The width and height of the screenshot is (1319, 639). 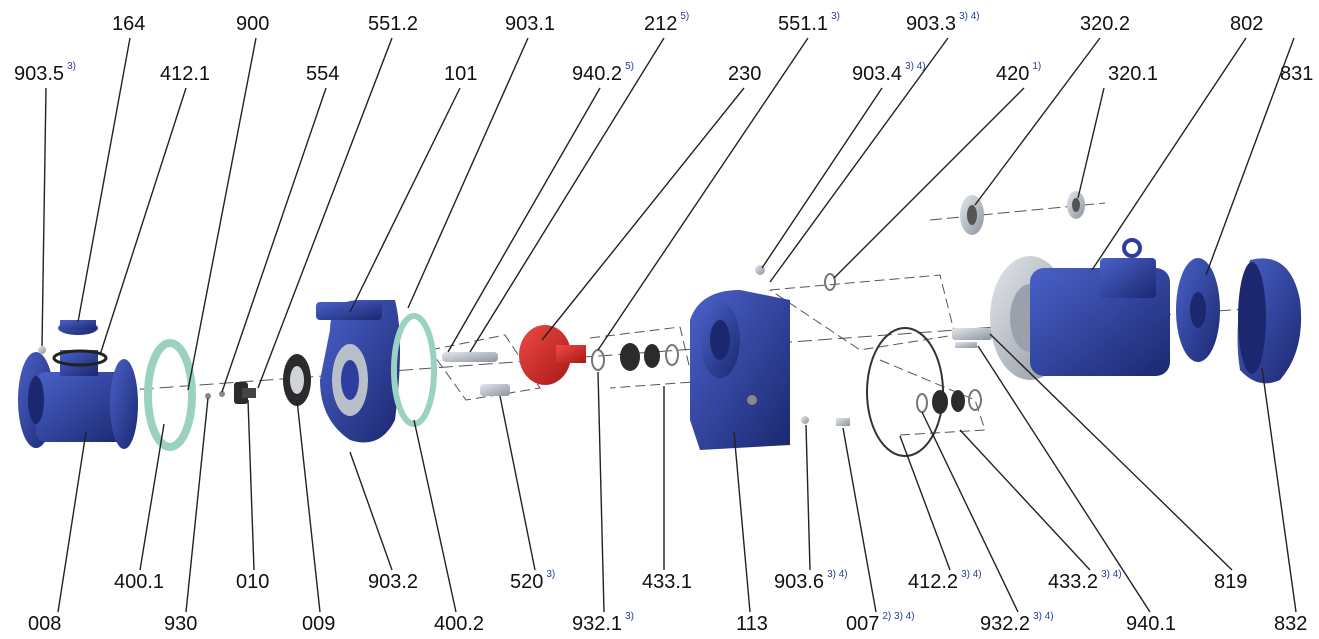 What do you see at coordinates (863, 624) in the screenshot?
I see `label-number: 007` at bounding box center [863, 624].